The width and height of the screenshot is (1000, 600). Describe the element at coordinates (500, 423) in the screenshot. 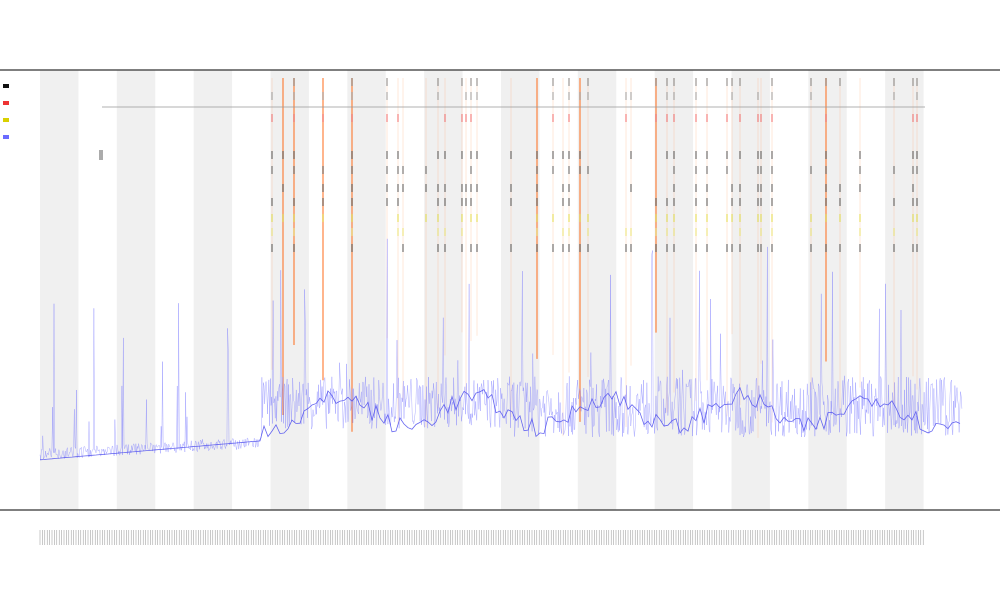

I see `signal-baseline` at that location.